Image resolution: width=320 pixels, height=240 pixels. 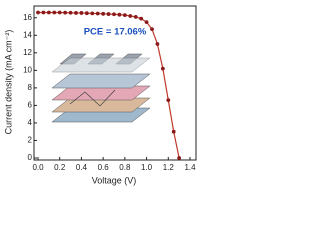 I want to click on pce-annotation: PCE = 17.06%, so click(x=115, y=32).